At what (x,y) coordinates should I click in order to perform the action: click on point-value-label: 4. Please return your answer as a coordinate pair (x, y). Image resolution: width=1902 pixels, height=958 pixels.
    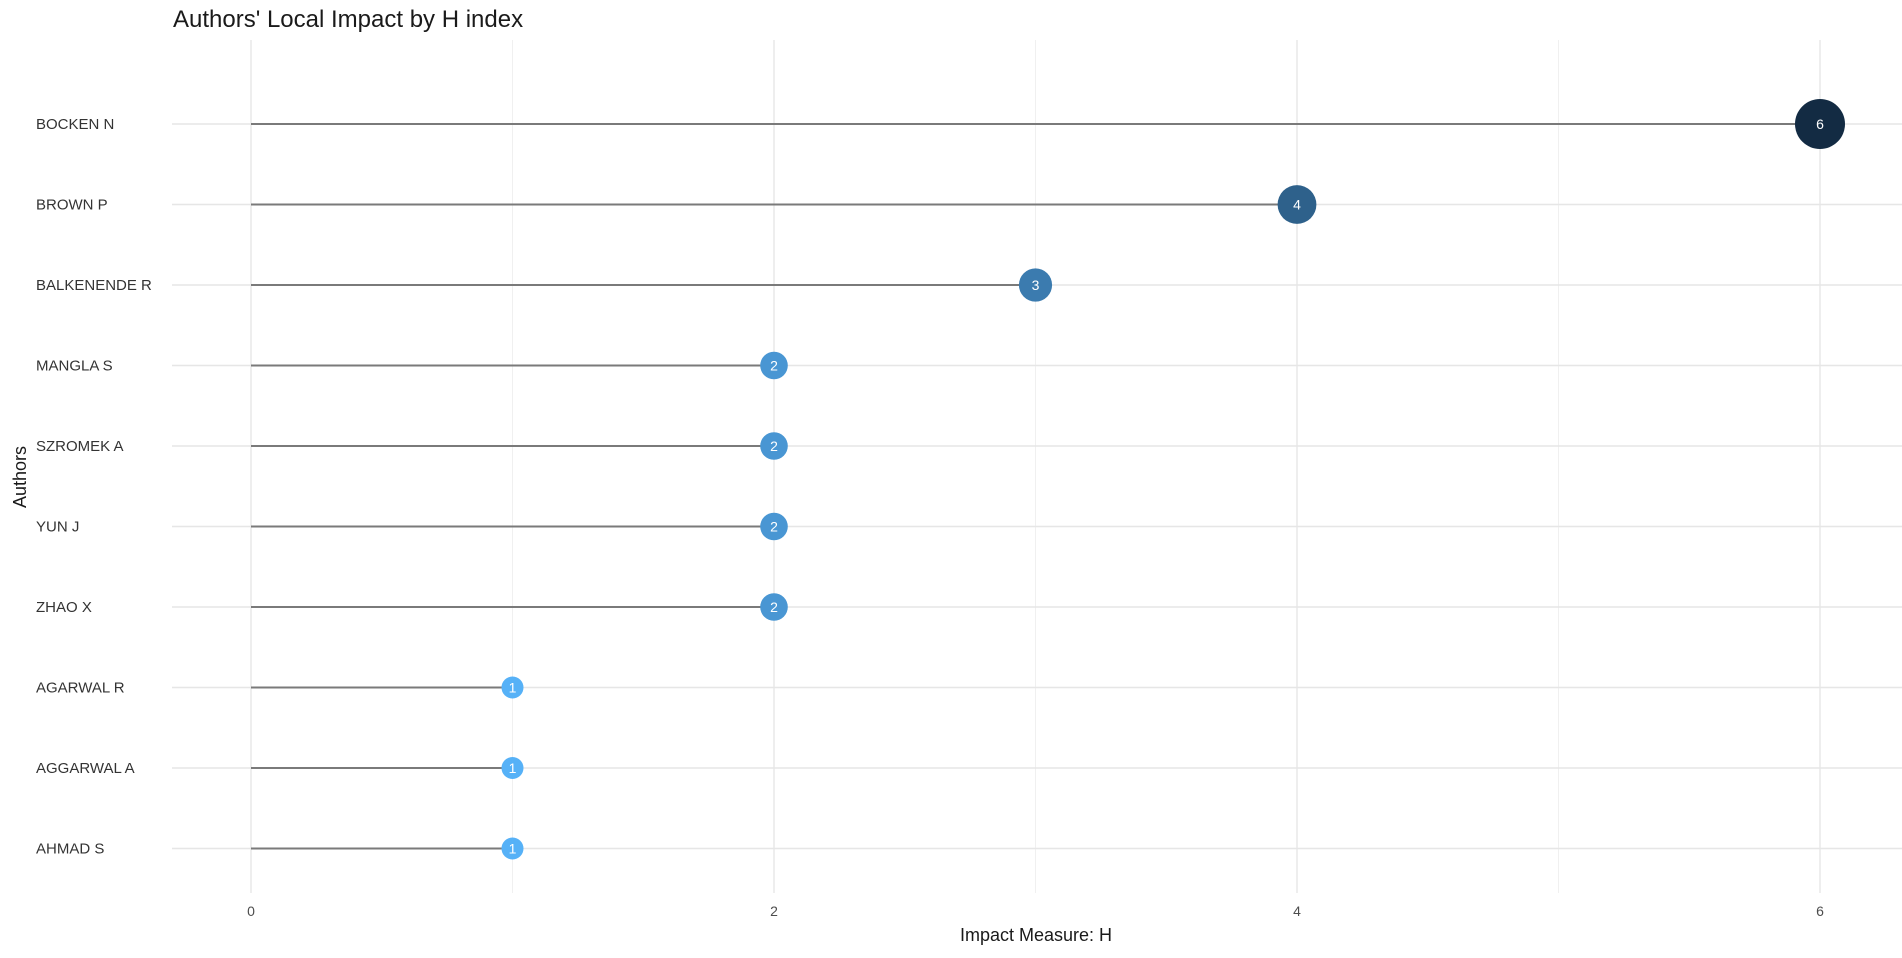
    Looking at the image, I should click on (1297, 205).